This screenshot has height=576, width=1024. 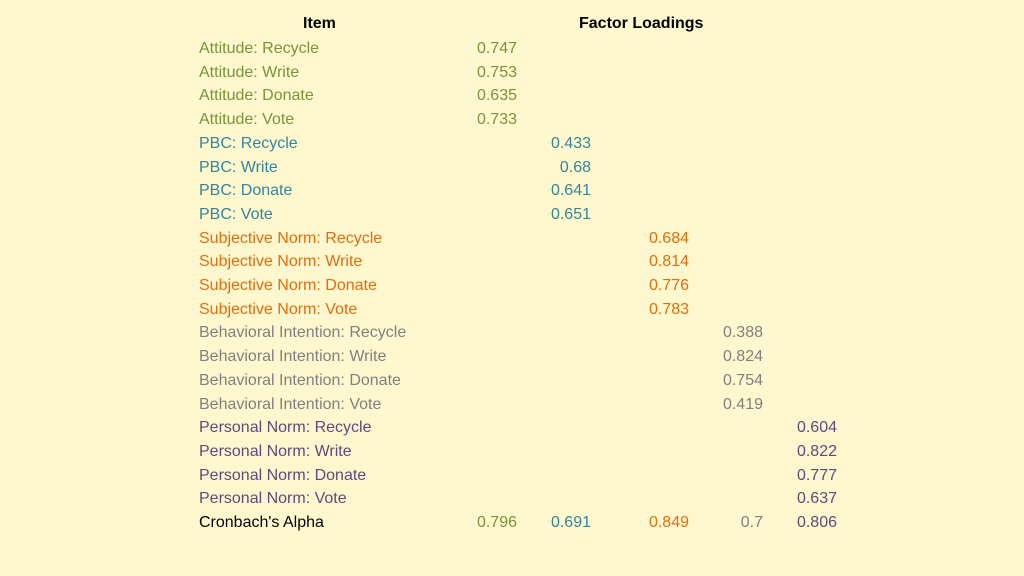 What do you see at coordinates (668, 286) in the screenshot?
I see `loading-subjective-norm: 0.776` at bounding box center [668, 286].